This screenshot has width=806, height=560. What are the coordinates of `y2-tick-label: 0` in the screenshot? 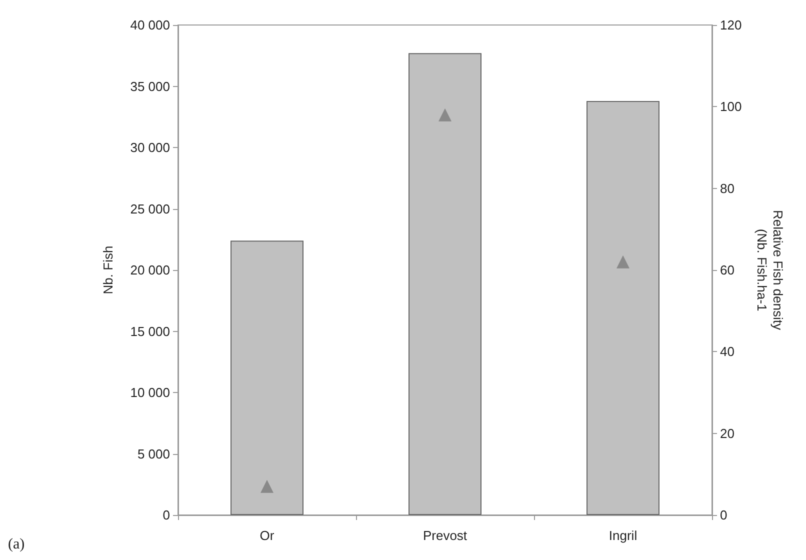 It's located at (724, 515).